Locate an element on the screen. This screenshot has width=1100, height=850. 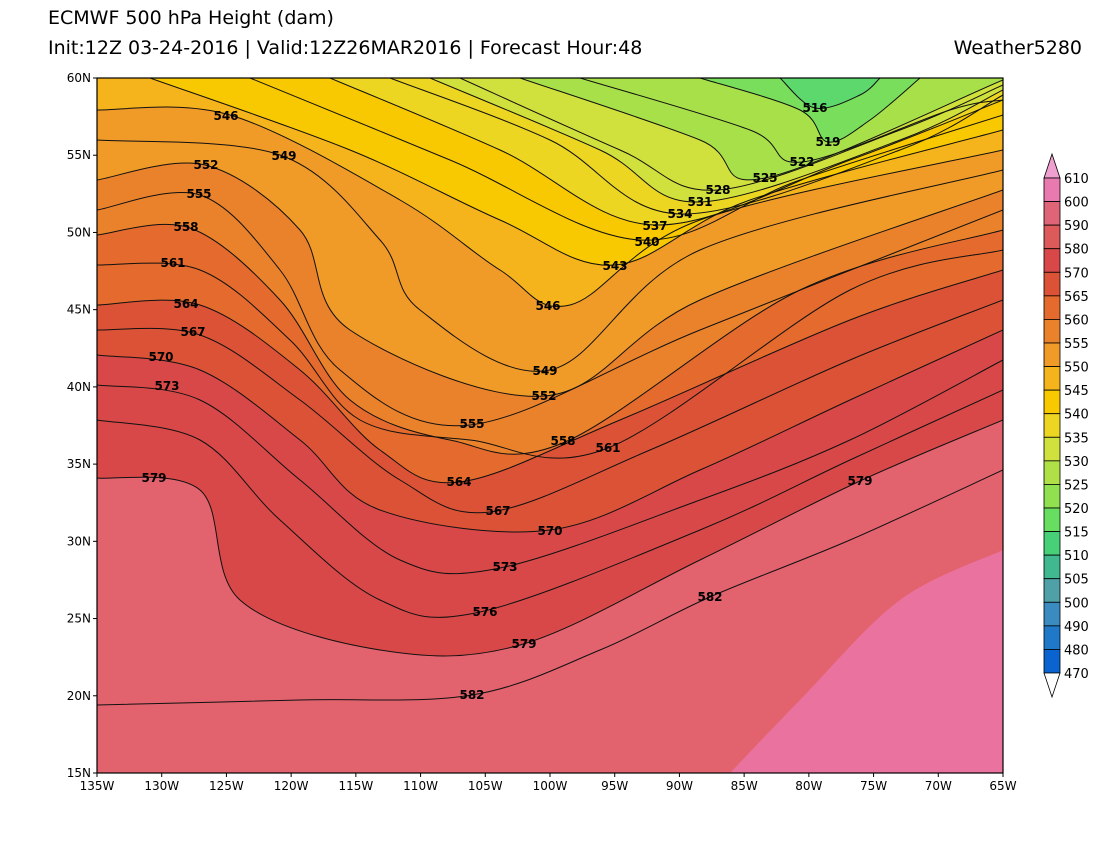
colorbar-label: 540 is located at coordinates (1076, 415).